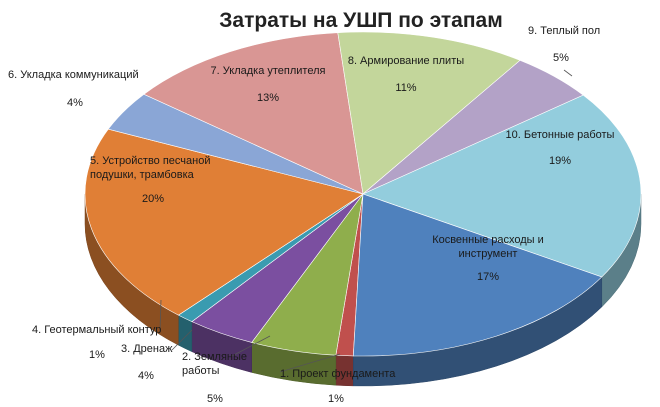 The height and width of the screenshot is (407, 660). Describe the element at coordinates (73, 75) in the screenshot. I see `slice-6-label: 6. Укладка коммуникаций` at that location.